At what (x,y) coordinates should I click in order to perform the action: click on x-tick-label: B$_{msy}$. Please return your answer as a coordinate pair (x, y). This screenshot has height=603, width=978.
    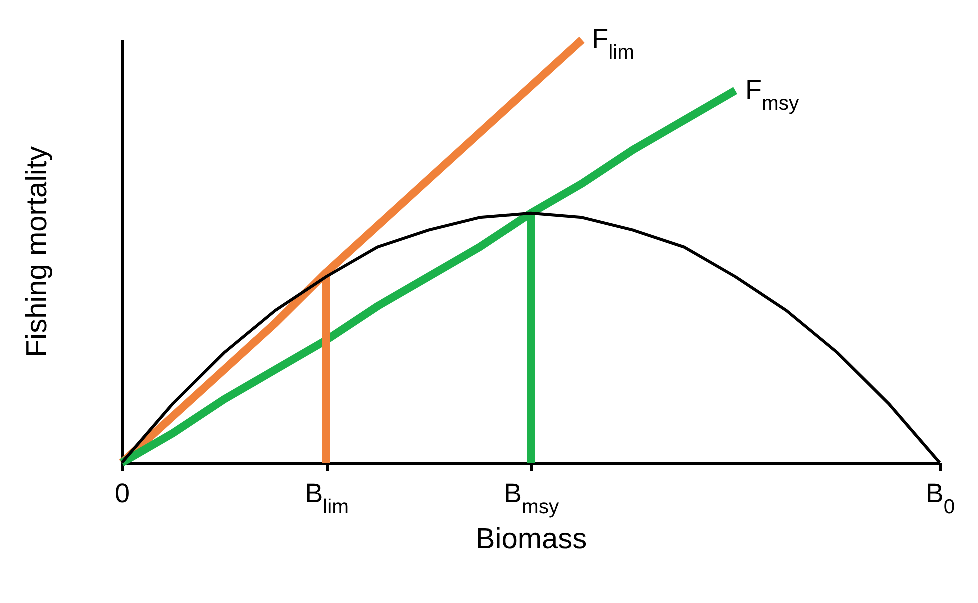
    Looking at the image, I should click on (532, 498).